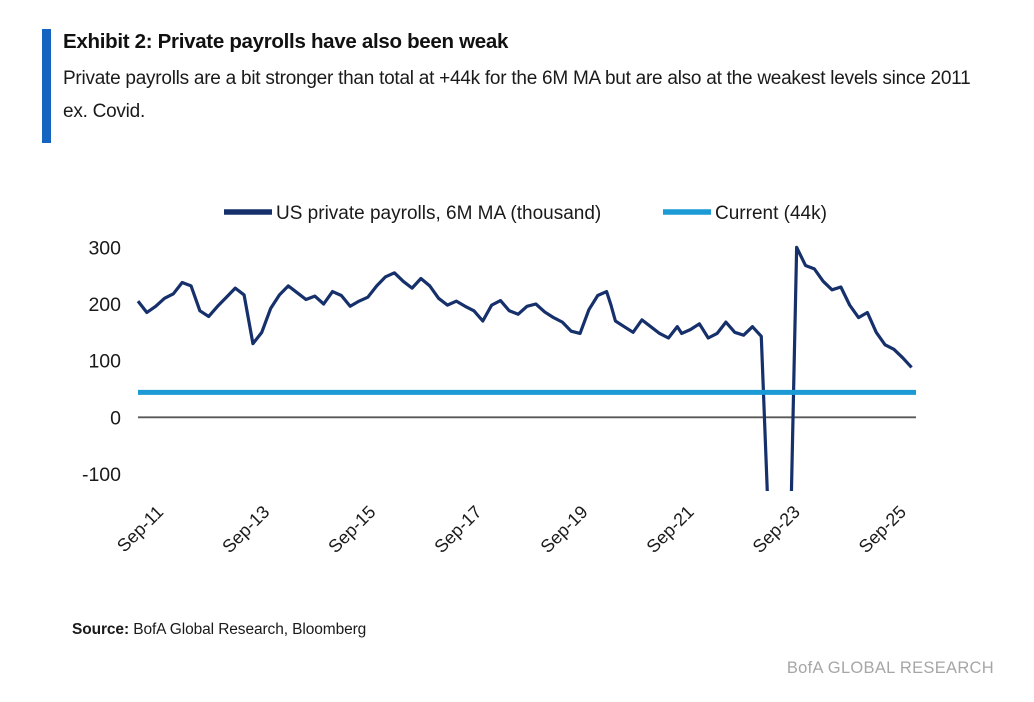 The image size is (1034, 702). What do you see at coordinates (104, 305) in the screenshot?
I see `y-tick-label: 200` at bounding box center [104, 305].